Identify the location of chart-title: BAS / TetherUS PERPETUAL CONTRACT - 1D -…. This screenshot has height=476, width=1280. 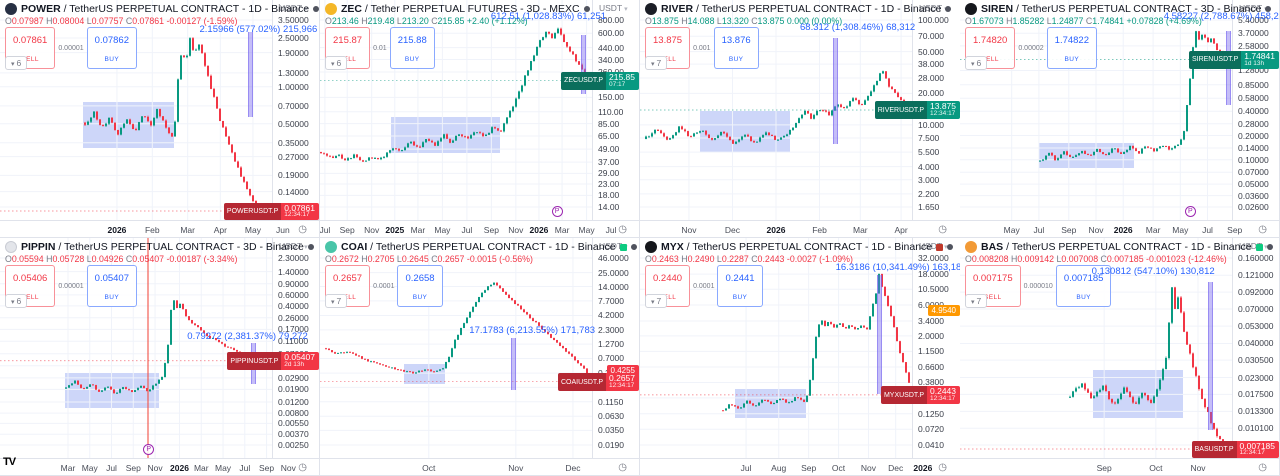
(1116, 247).